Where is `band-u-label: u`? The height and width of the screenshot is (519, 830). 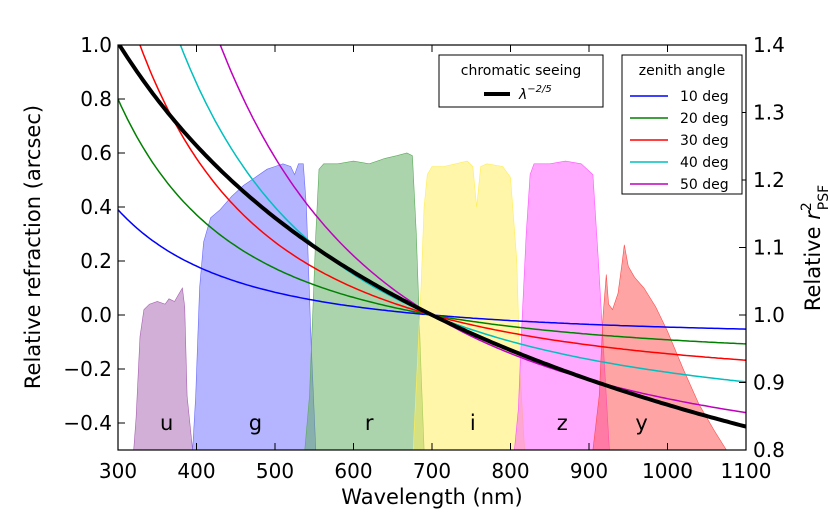
band-u-label: u is located at coordinates (166, 423).